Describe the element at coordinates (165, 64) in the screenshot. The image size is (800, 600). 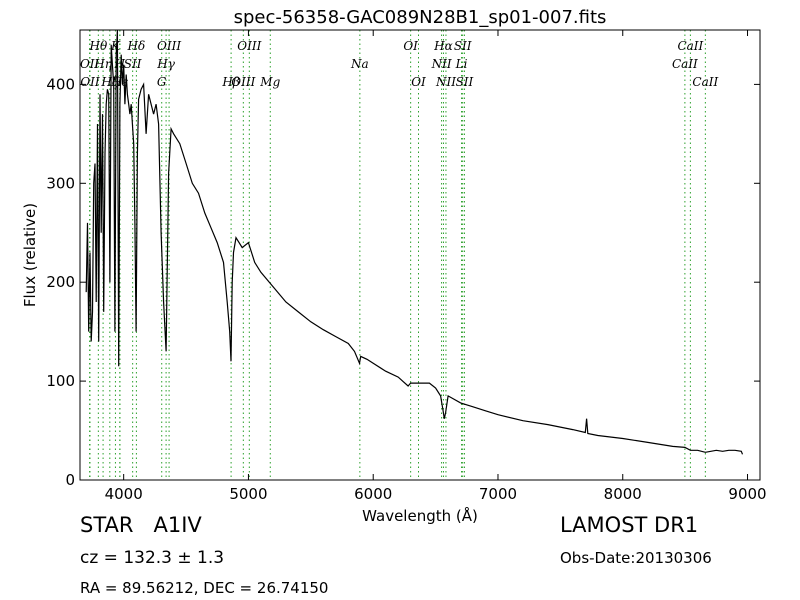
I see `line-marker-label: Hγ` at that location.